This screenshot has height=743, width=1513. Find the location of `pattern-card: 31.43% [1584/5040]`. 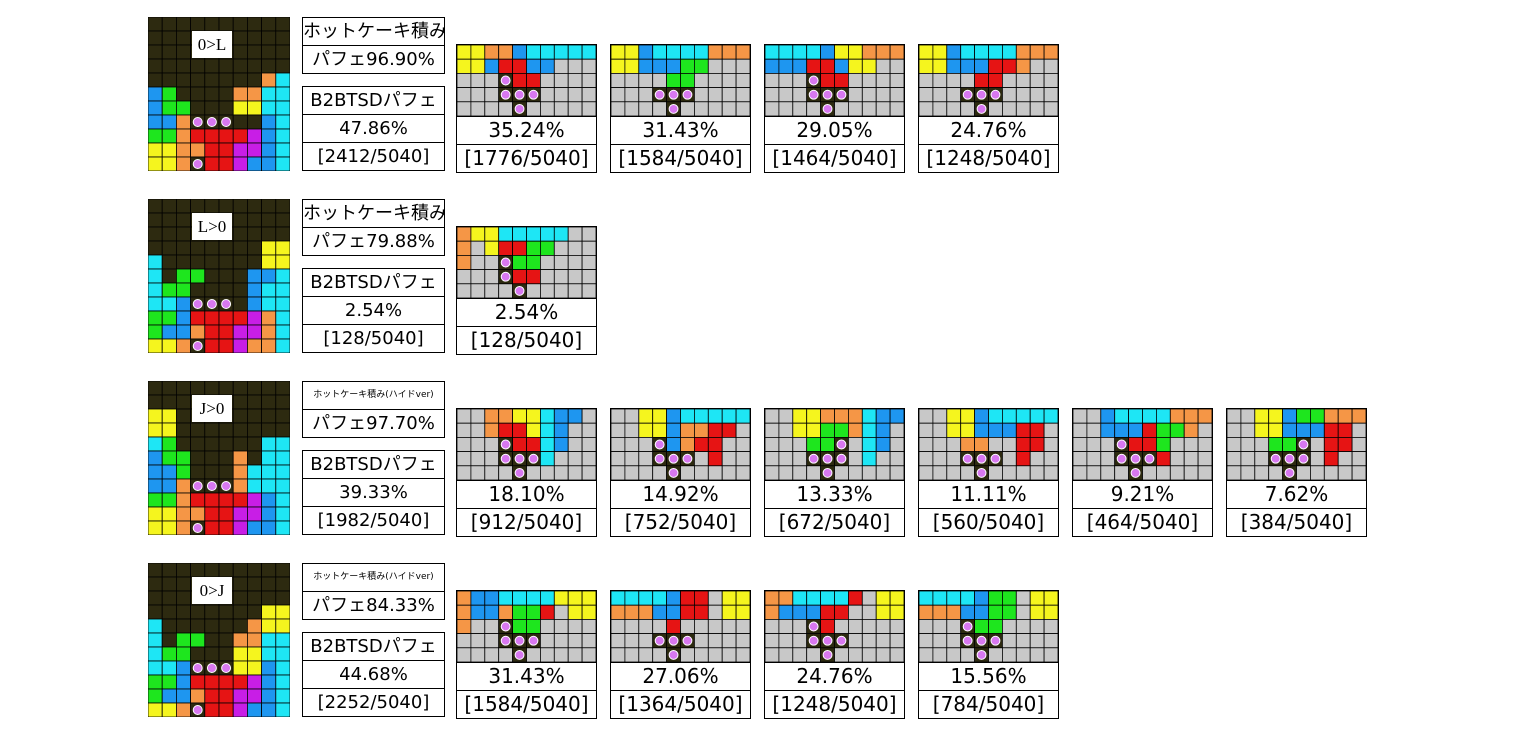

pattern-card: 31.43% [1584/5040] is located at coordinates (526, 654).